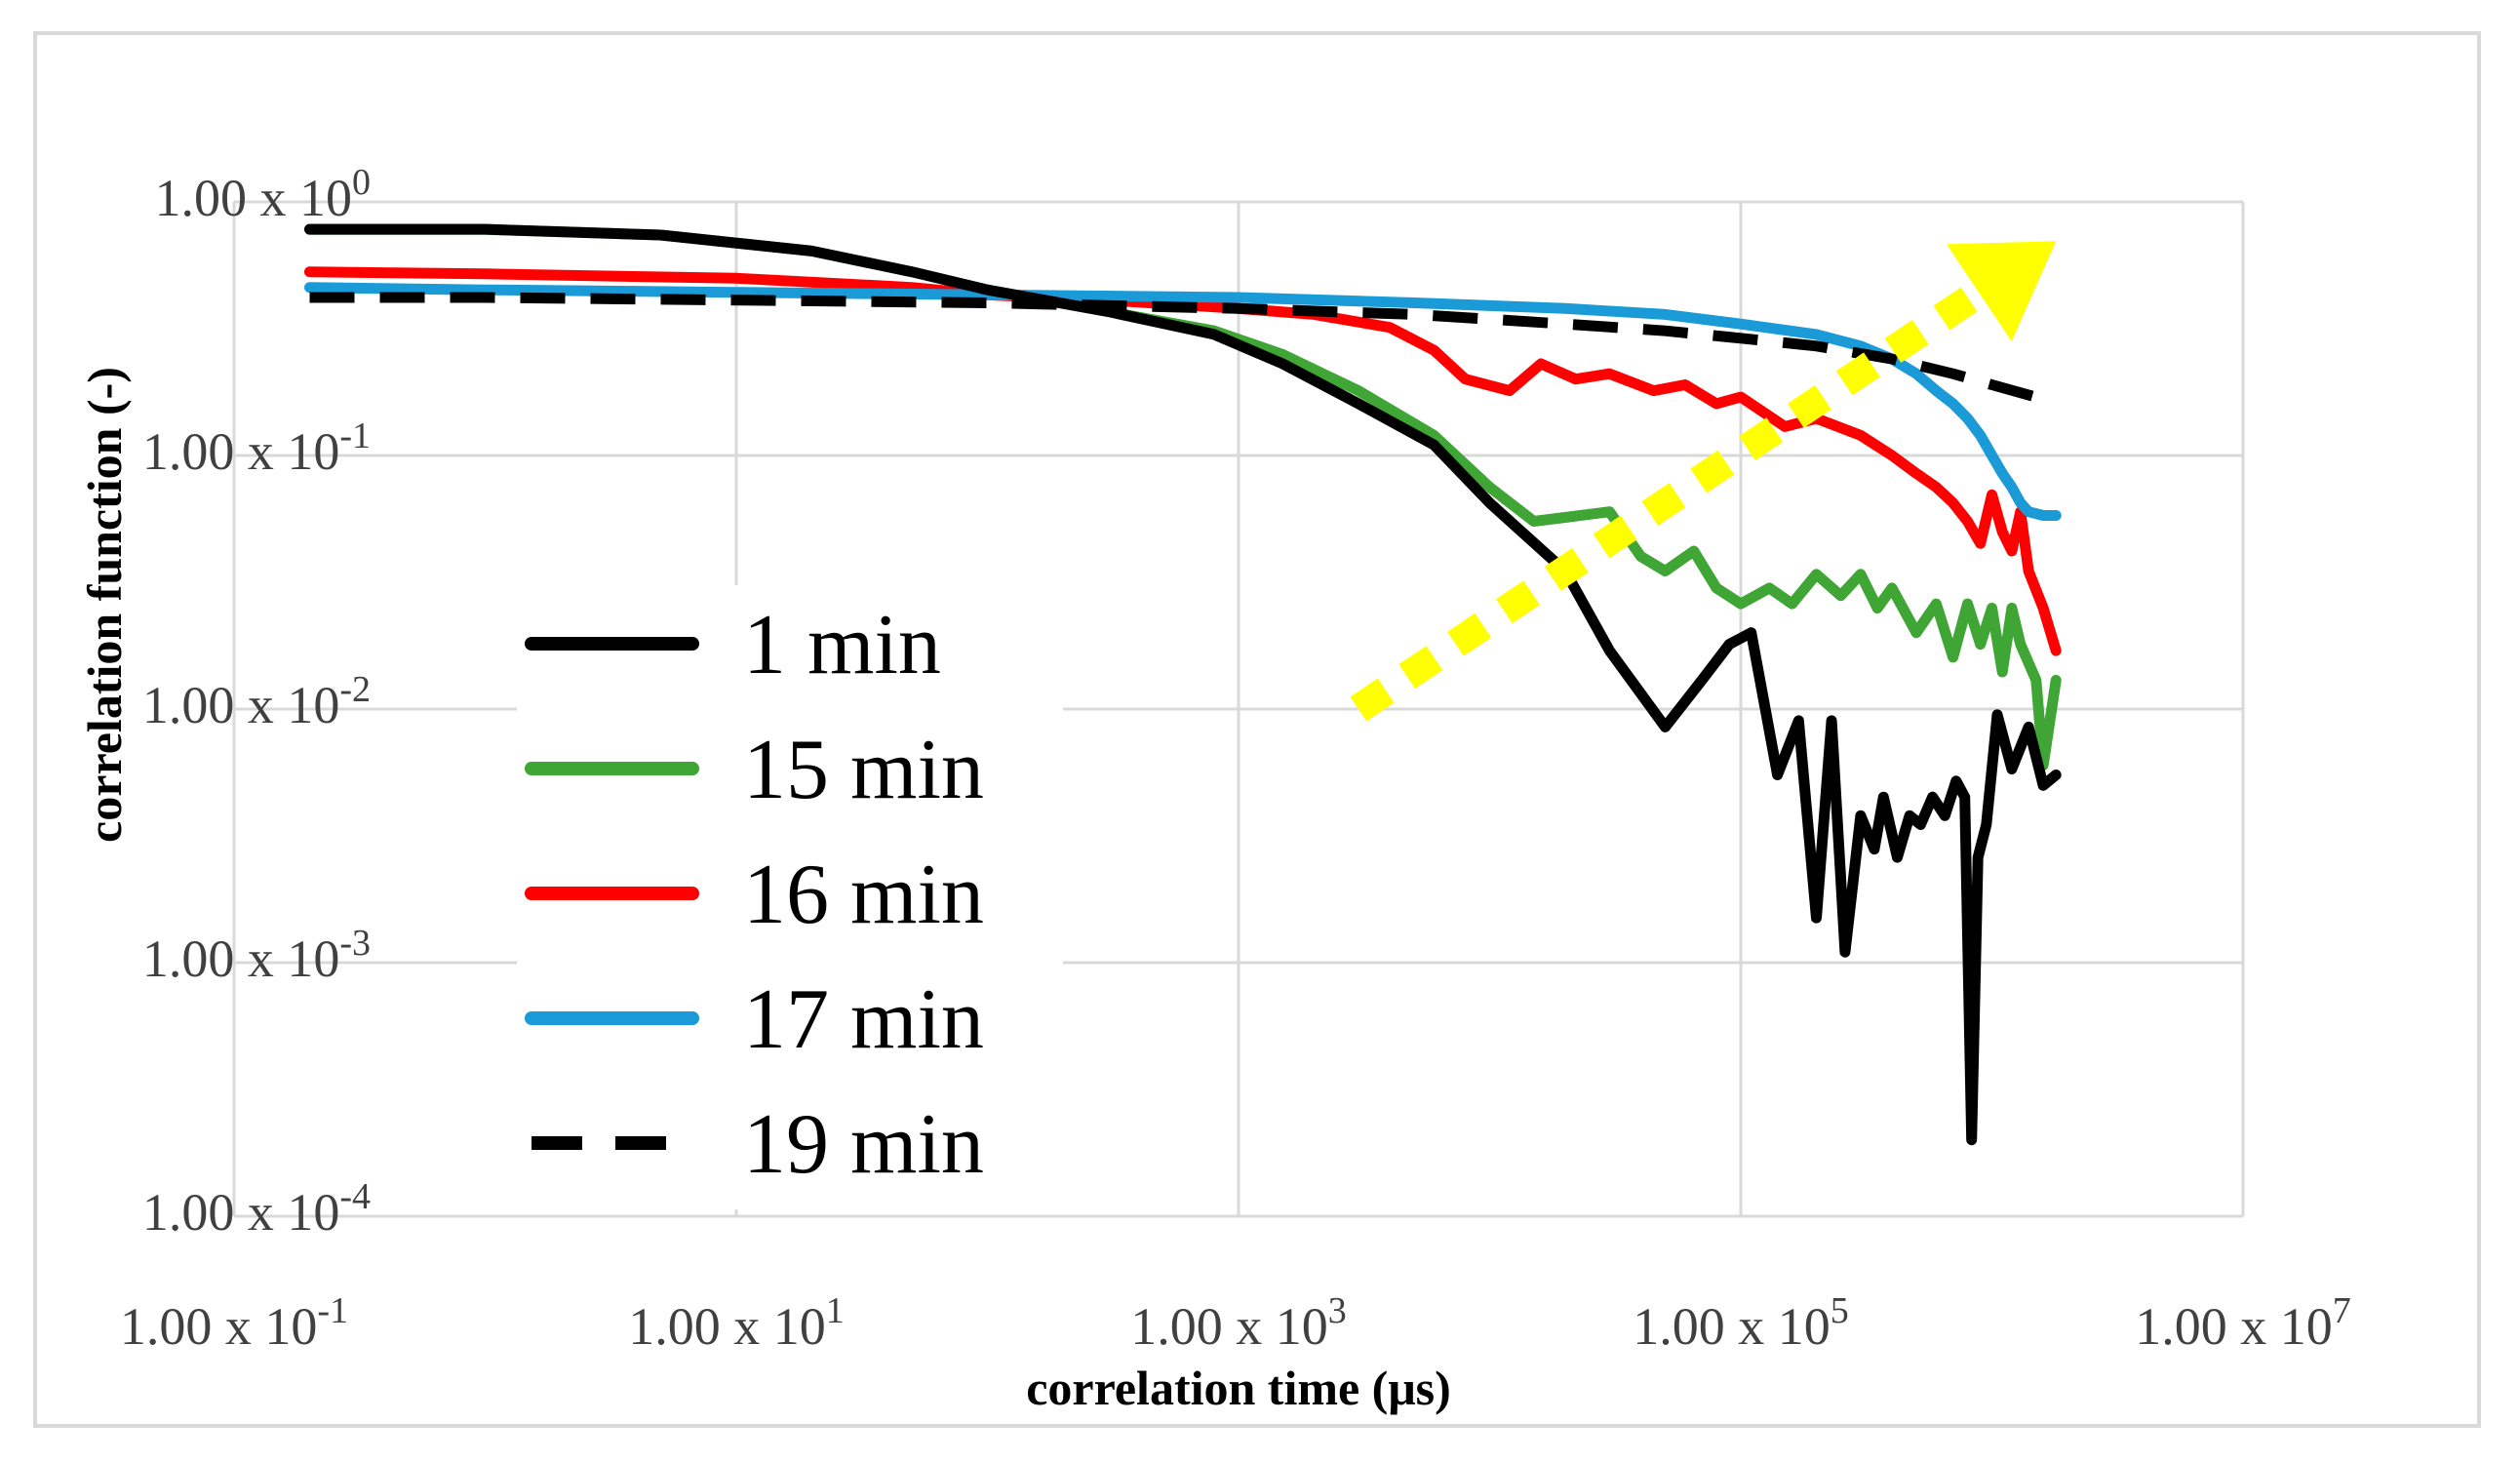 This screenshot has width=2520, height=1462. I want to click on x-tick-label: 1.00 x 10¹, so click(736, 1323).